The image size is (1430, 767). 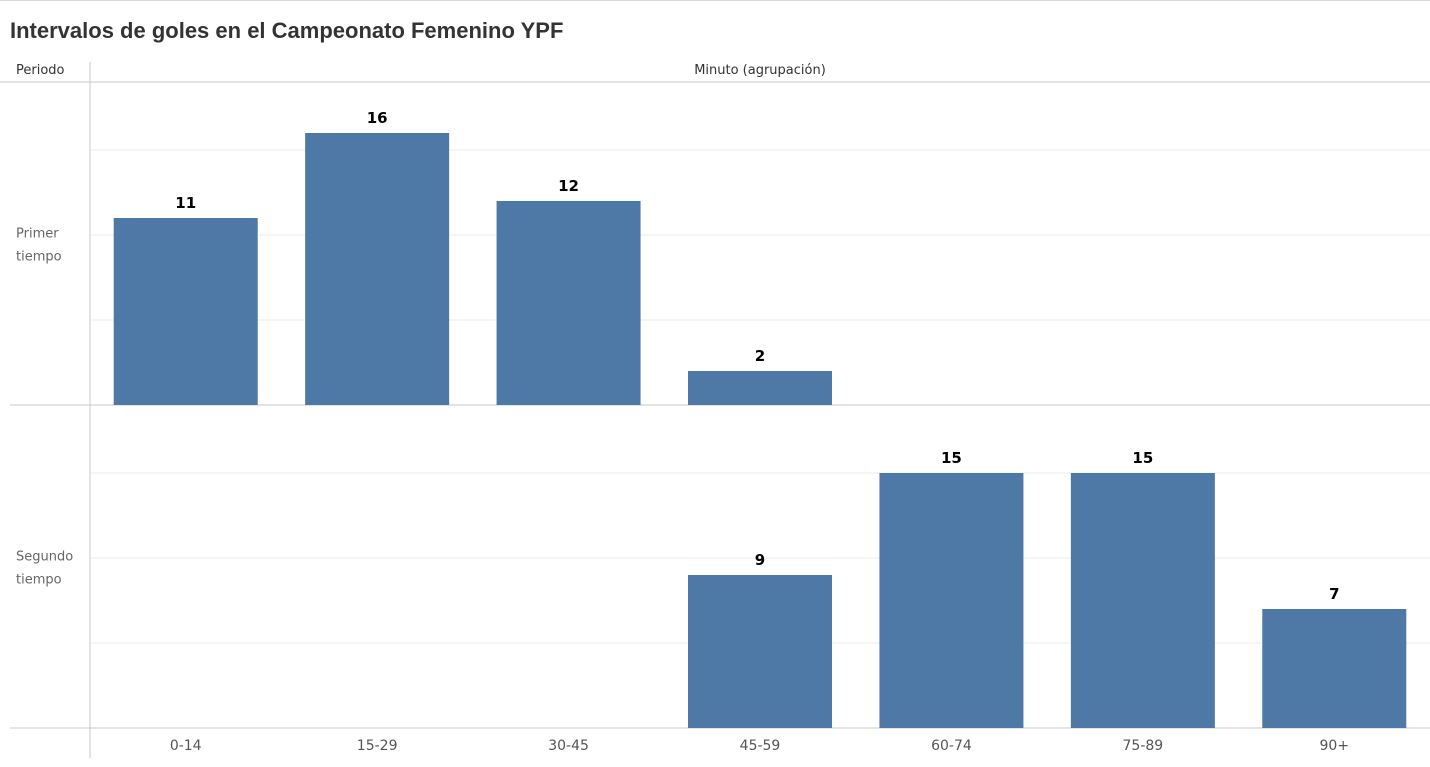 I want to click on x-tick-label: 75-89, so click(x=1143, y=746).